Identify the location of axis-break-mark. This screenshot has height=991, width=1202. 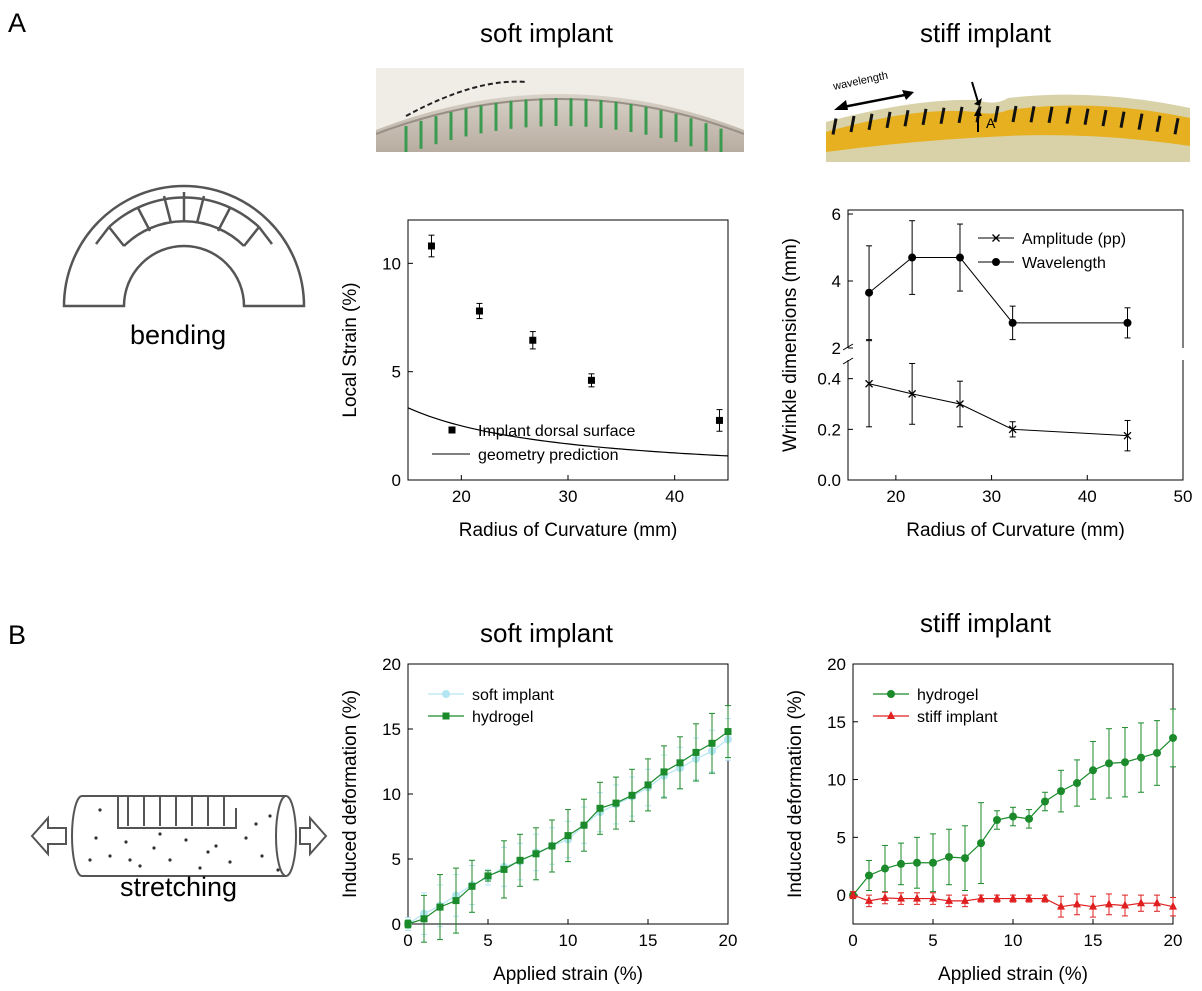
(848, 347).